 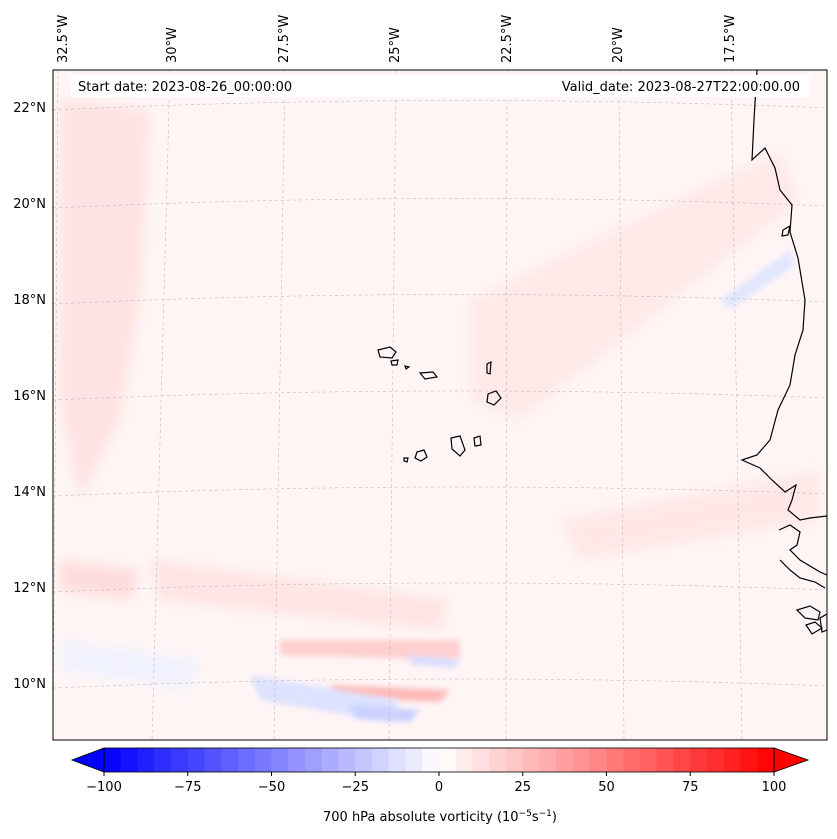 What do you see at coordinates (271, 787) in the screenshot?
I see `colorbar-tick-label: −50` at bounding box center [271, 787].